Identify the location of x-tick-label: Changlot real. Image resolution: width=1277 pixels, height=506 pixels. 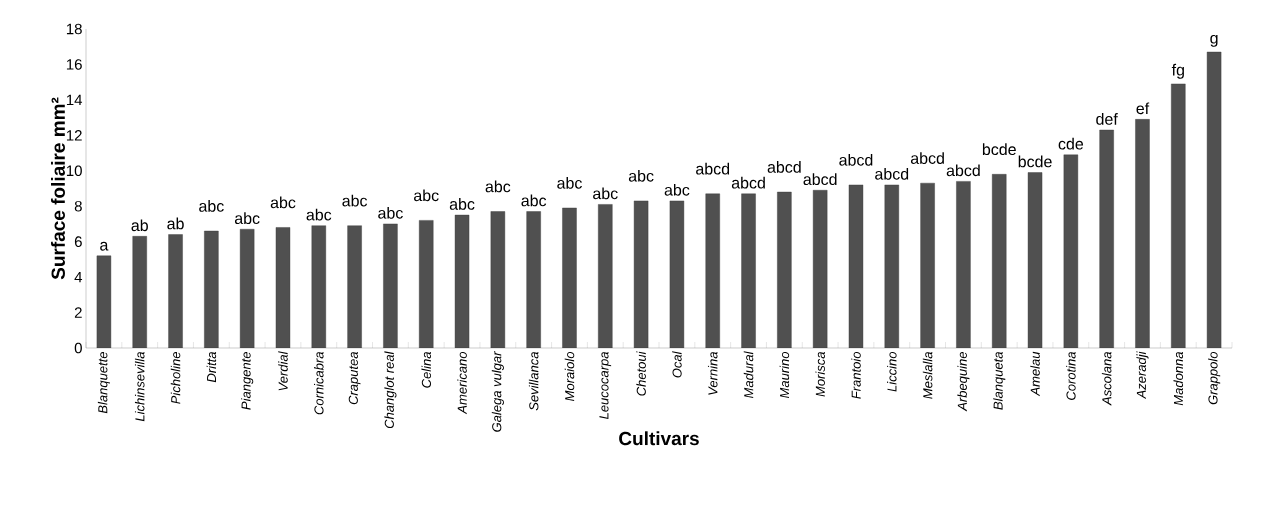
(390, 390).